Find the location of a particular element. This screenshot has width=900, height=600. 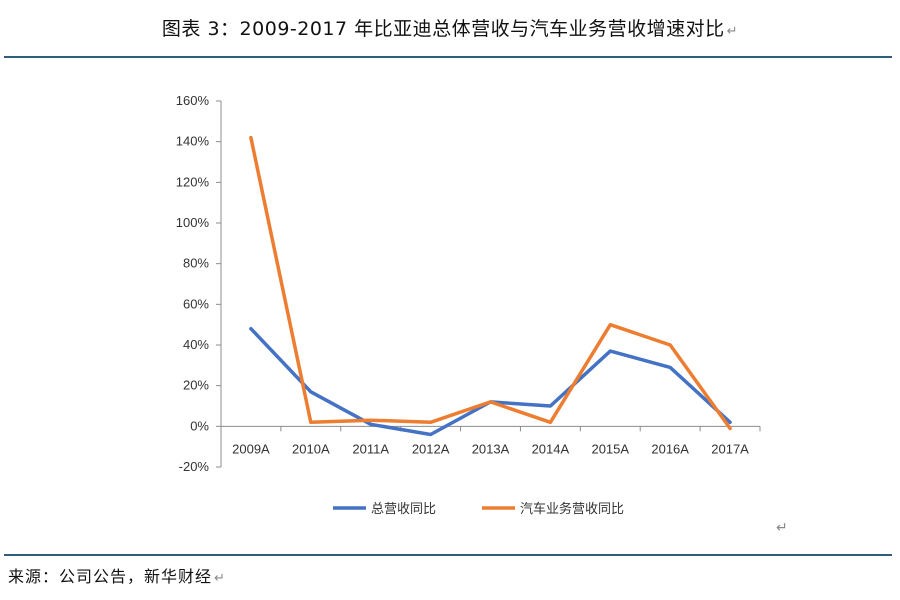

y-tick-label: 60% is located at coordinates (196, 303).